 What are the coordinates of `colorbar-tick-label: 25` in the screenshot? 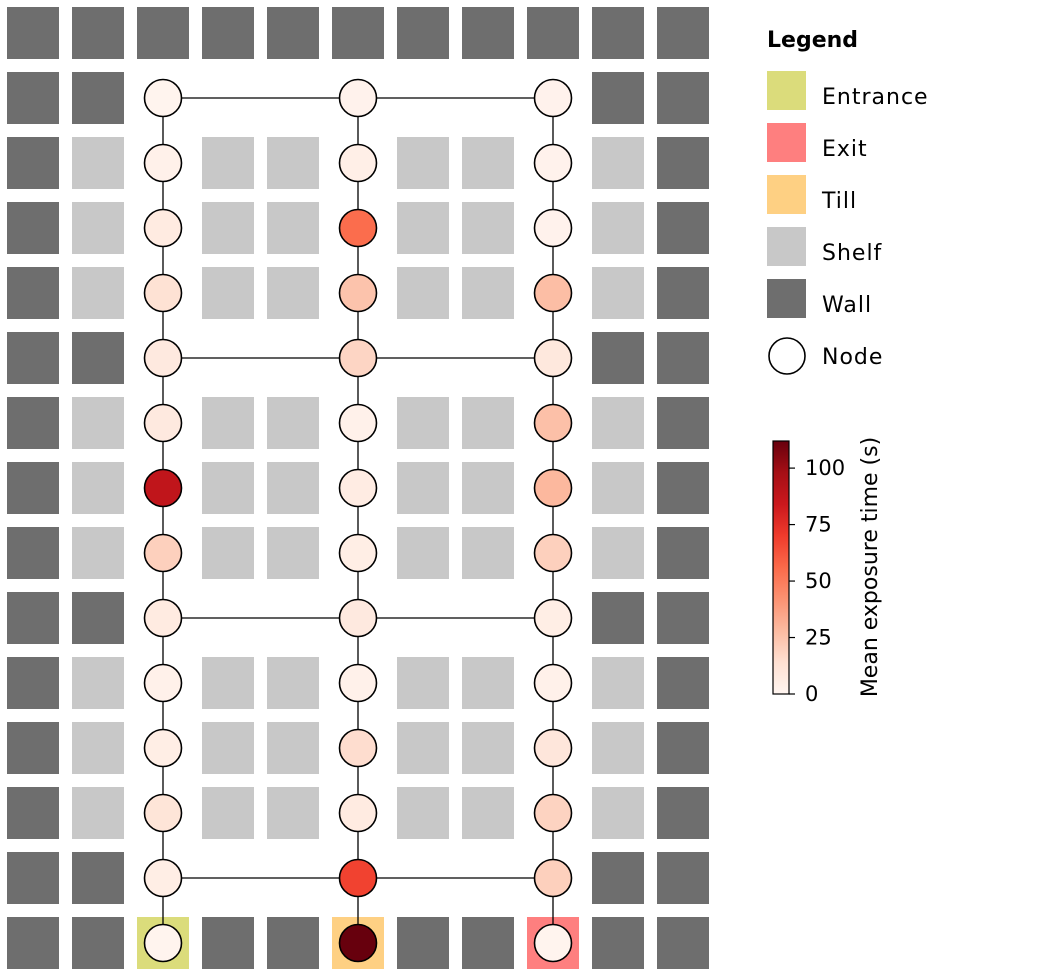 It's located at (818, 638).